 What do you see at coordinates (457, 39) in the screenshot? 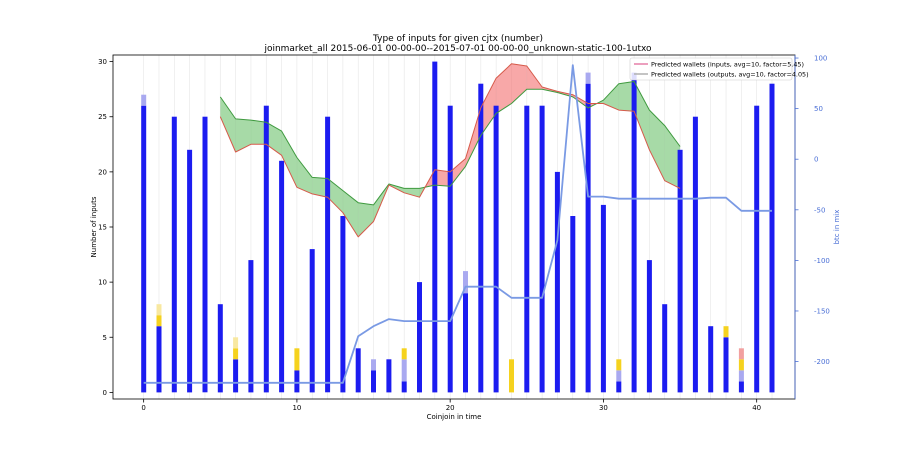
I see `chart-title: Type of inputs for given cjtx (number)` at bounding box center [457, 39].